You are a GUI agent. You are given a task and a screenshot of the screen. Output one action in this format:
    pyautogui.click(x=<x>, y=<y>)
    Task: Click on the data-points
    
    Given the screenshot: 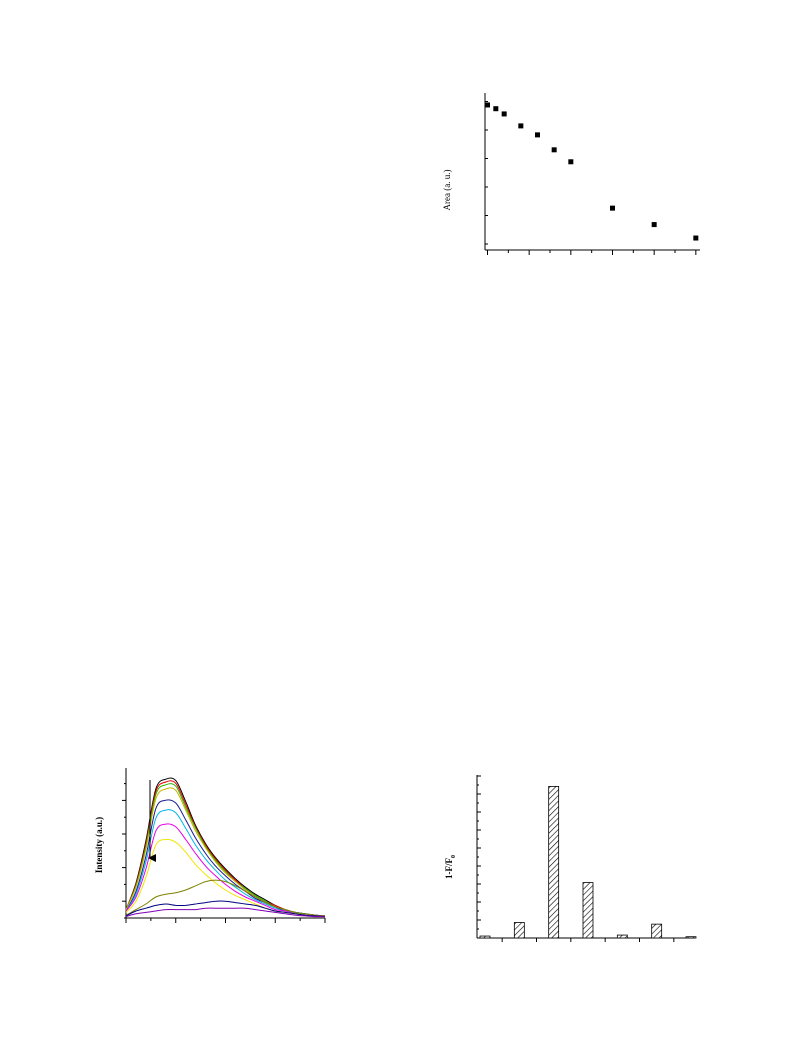 What is the action you would take?
    pyautogui.click(x=592, y=171)
    